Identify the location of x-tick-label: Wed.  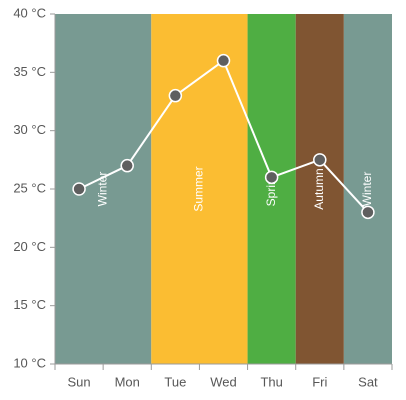
(223, 381).